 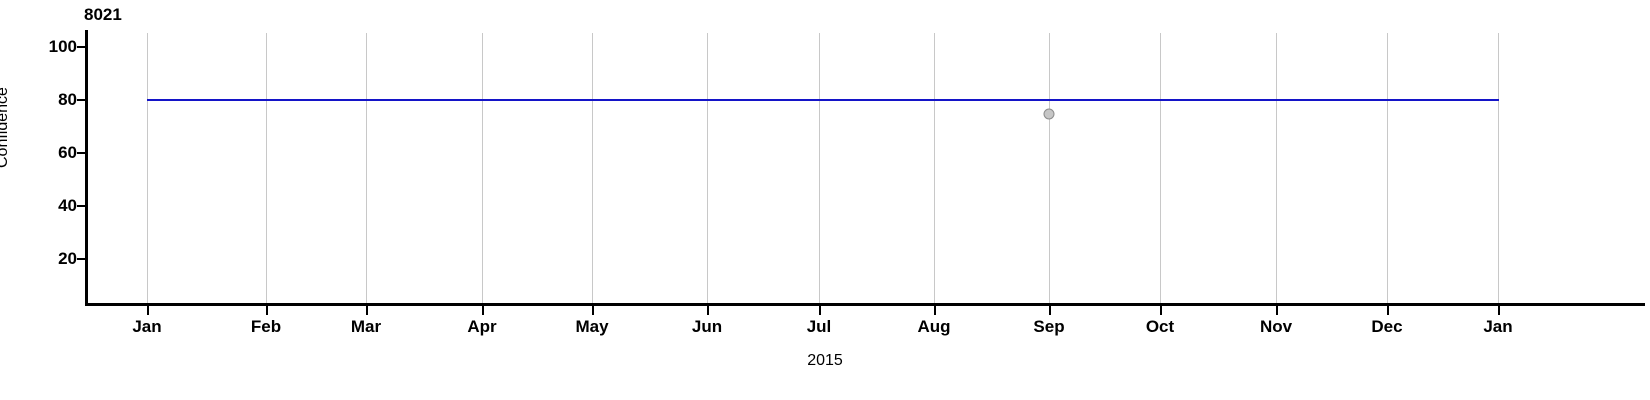 I want to click on x-axis-spine, so click(x=865, y=304).